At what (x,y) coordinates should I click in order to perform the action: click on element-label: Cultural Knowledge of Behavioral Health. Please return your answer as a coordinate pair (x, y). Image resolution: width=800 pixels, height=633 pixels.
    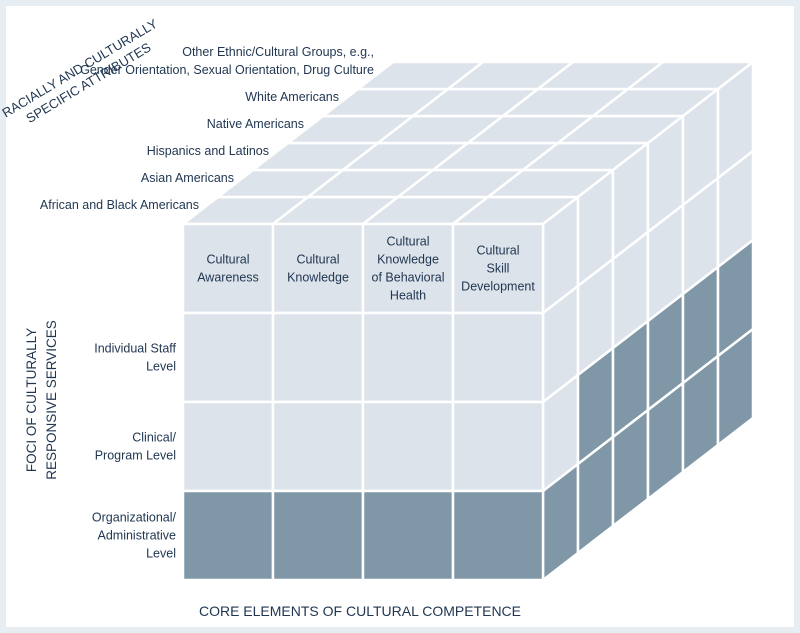
    Looking at the image, I should click on (408, 269).